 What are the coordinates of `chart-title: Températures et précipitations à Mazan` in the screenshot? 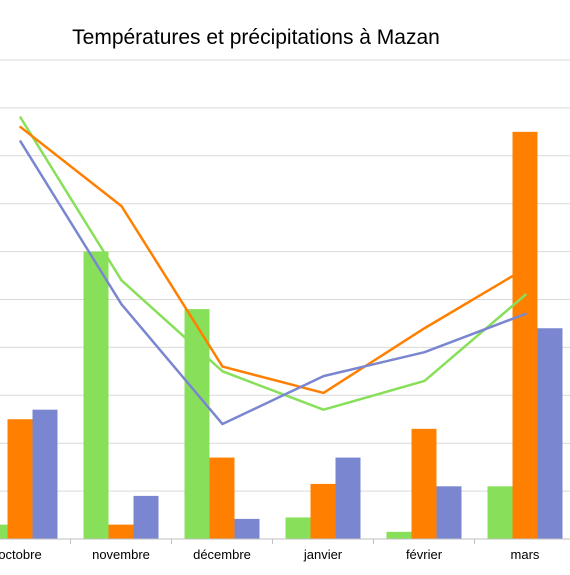 It's located at (256, 37).